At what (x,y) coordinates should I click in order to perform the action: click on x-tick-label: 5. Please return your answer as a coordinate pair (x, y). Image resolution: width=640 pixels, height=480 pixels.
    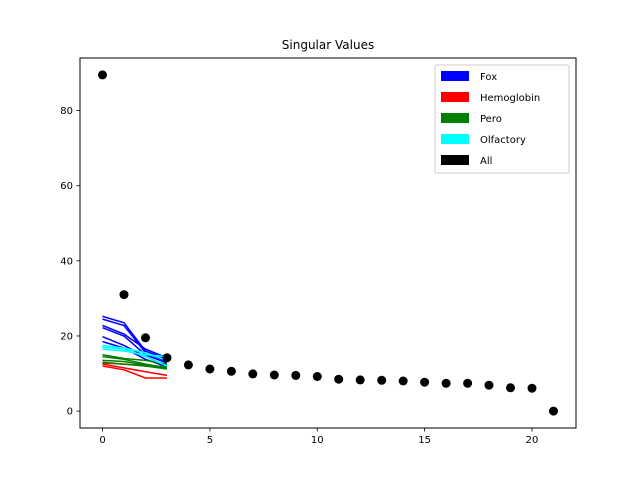
    Looking at the image, I should click on (210, 440).